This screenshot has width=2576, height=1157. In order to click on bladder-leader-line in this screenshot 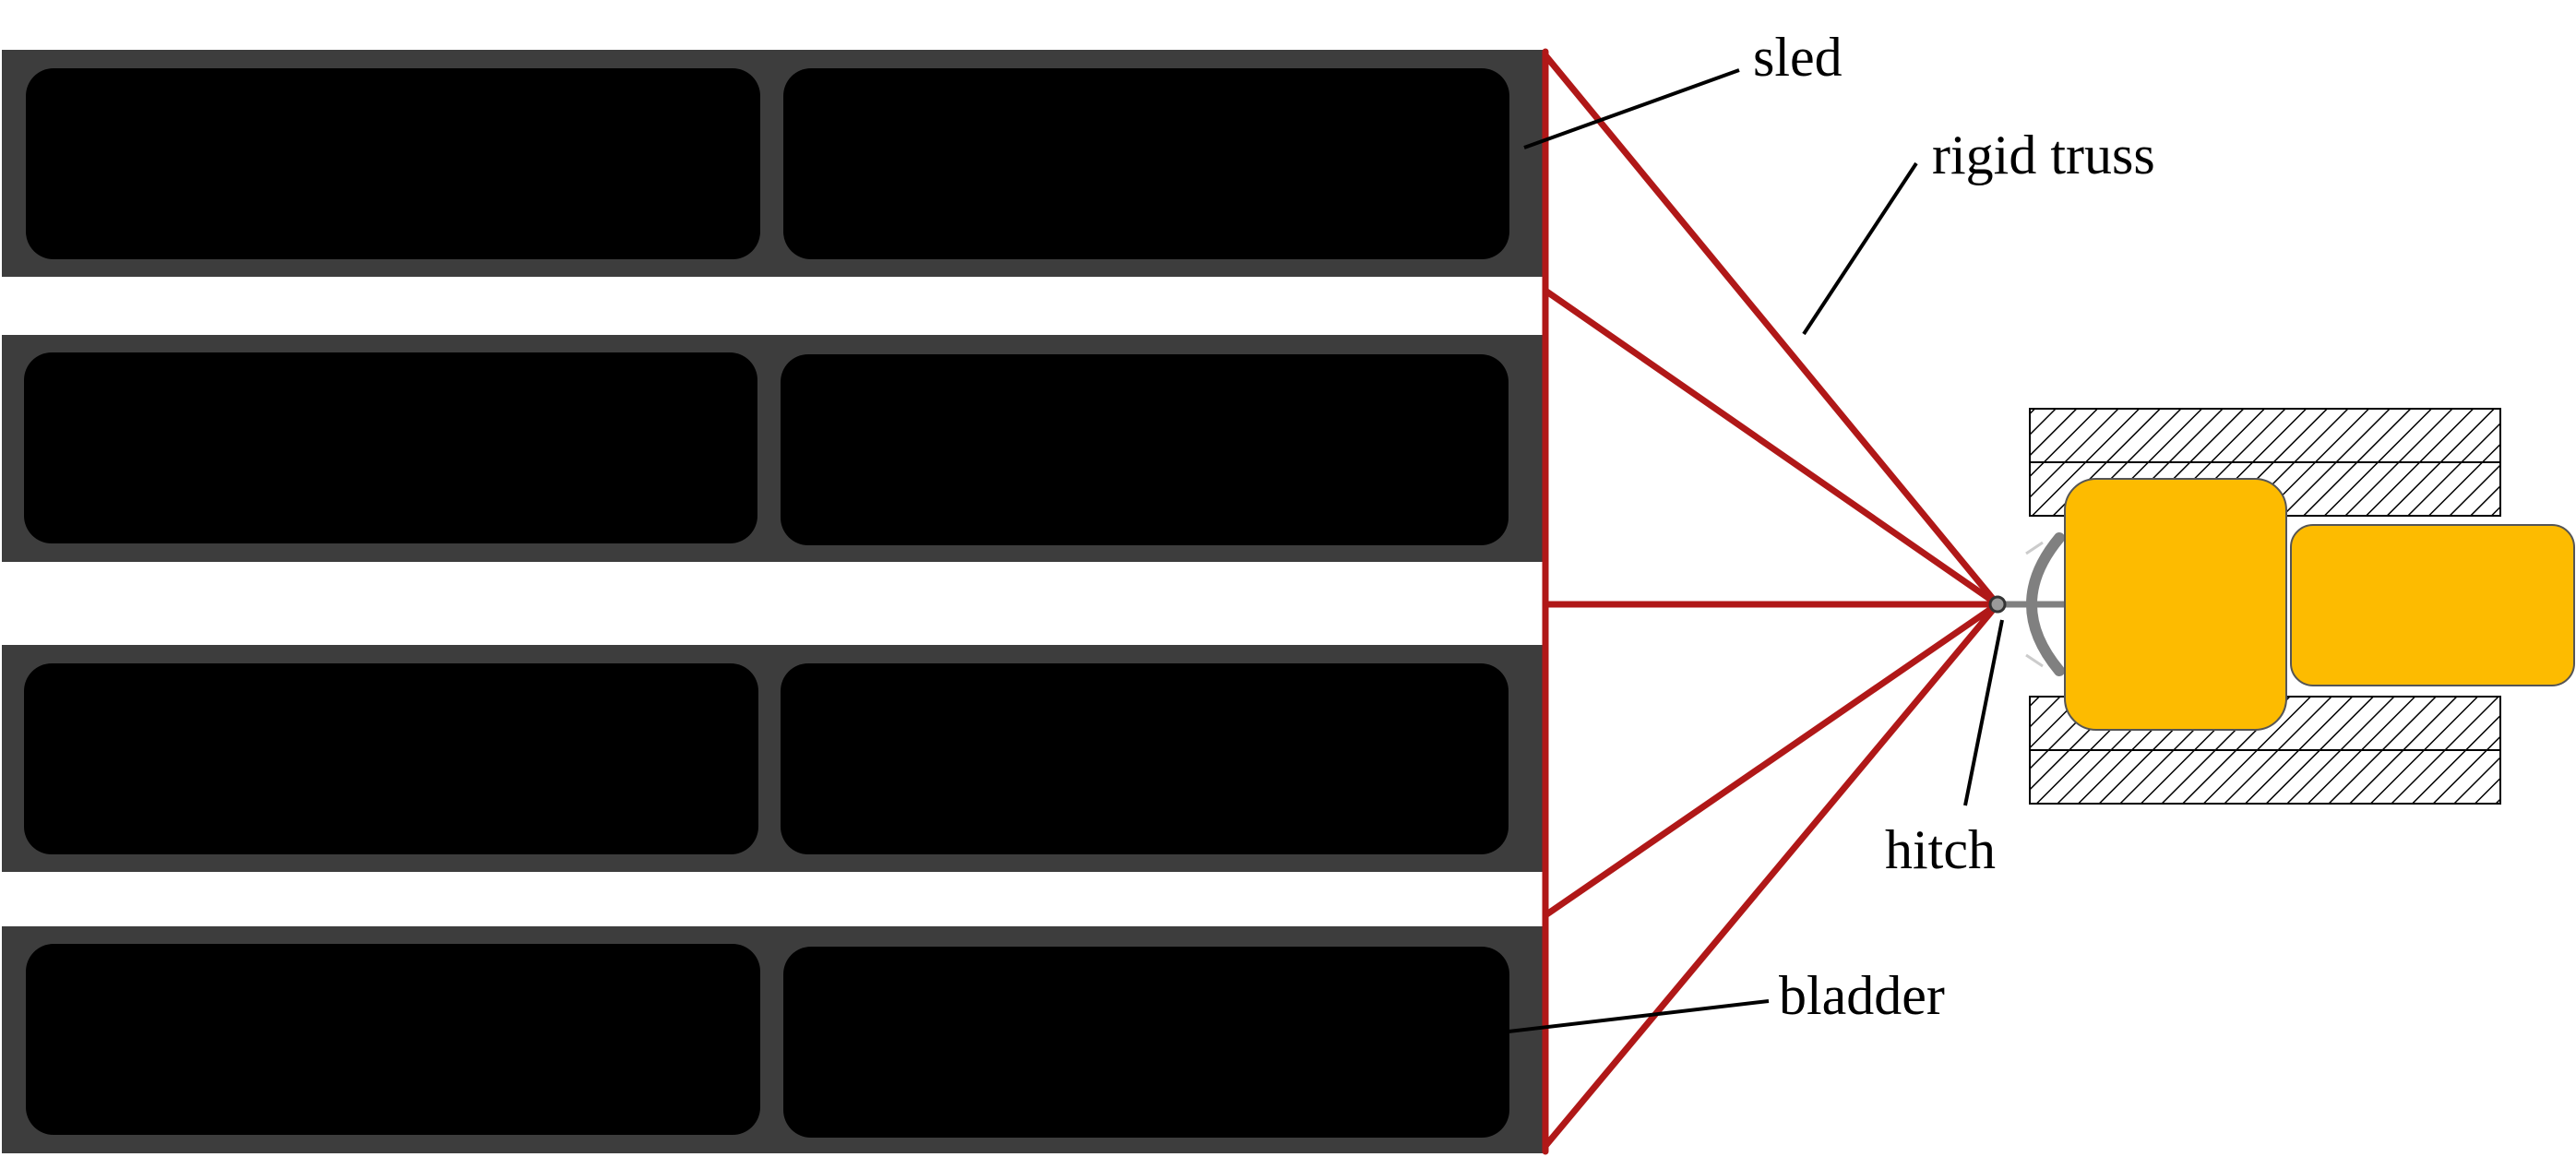, I will do `click(1639, 1016)`.